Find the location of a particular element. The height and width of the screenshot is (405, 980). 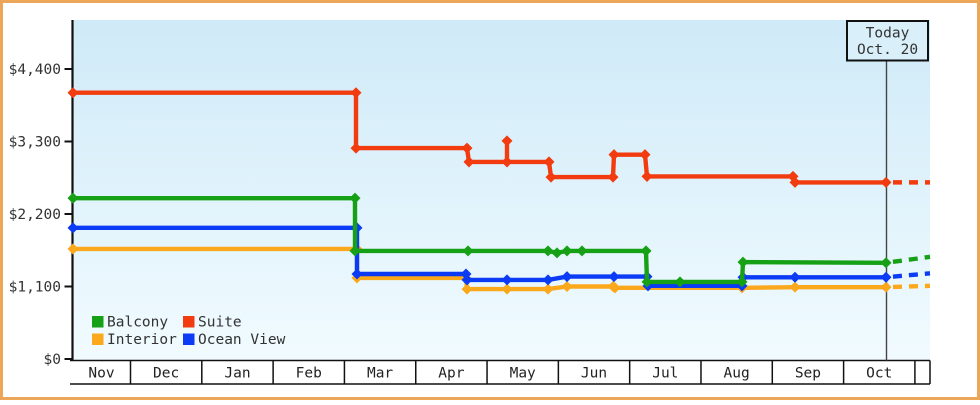

month-label-oct: Oct is located at coordinates (879, 374).